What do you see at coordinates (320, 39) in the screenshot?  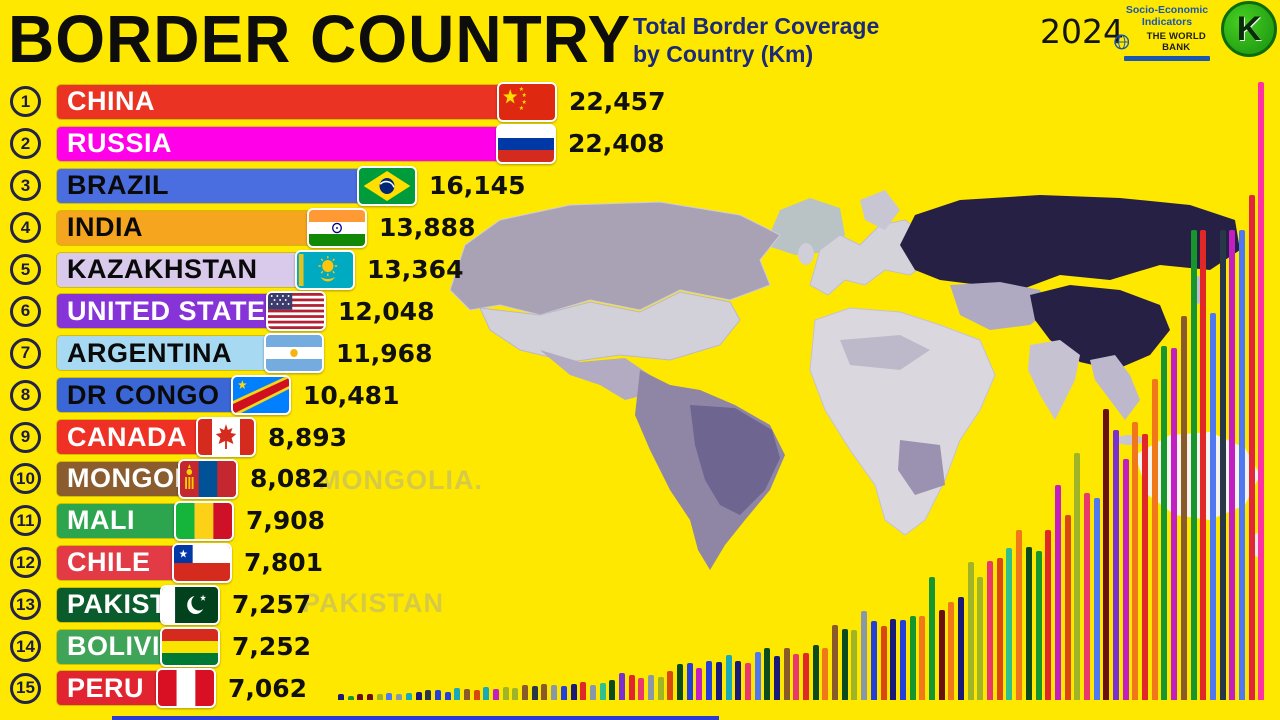 I see `main-title: BORDER COUNTRY` at bounding box center [320, 39].